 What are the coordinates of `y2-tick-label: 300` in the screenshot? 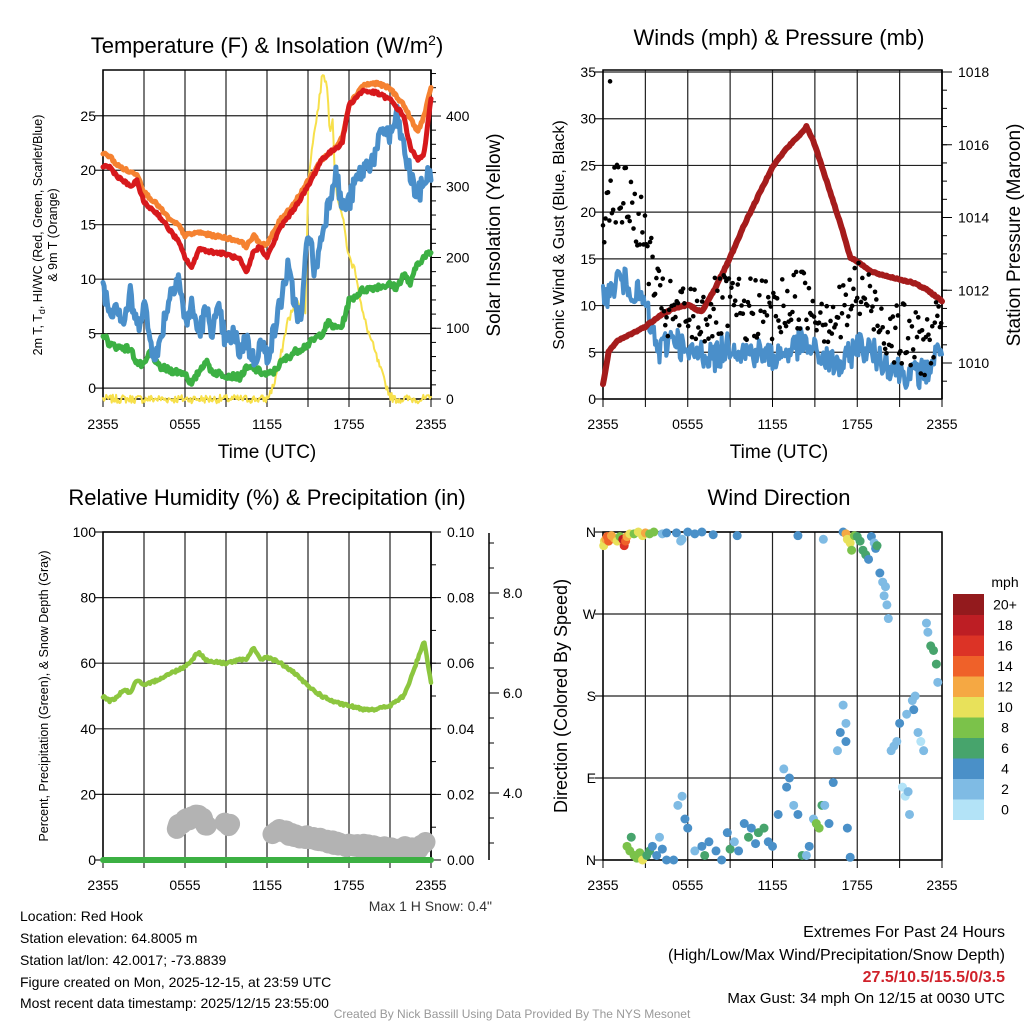 It's located at (458, 187).